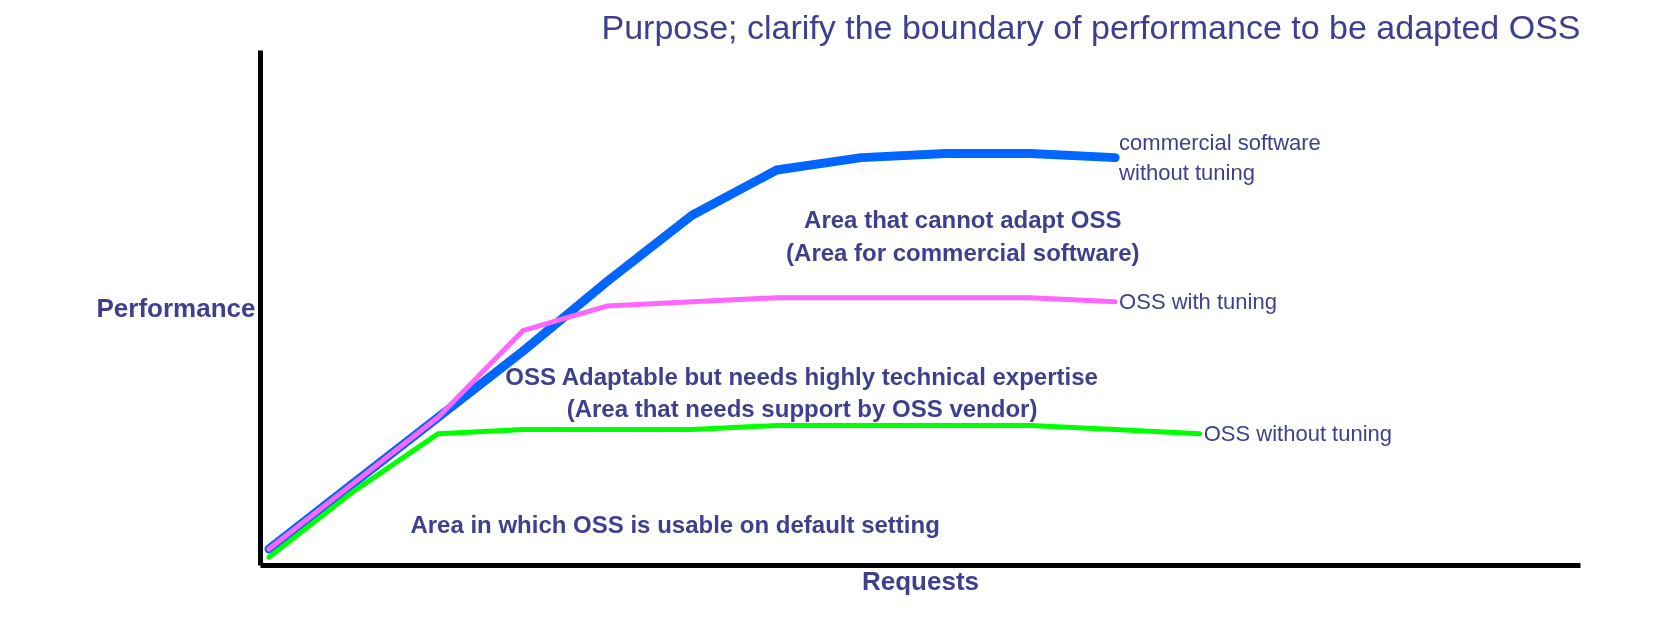 The width and height of the screenshot is (1664, 622). What do you see at coordinates (675, 524) in the screenshot?
I see `annotation: Area in which OSS is usable on default setting` at bounding box center [675, 524].